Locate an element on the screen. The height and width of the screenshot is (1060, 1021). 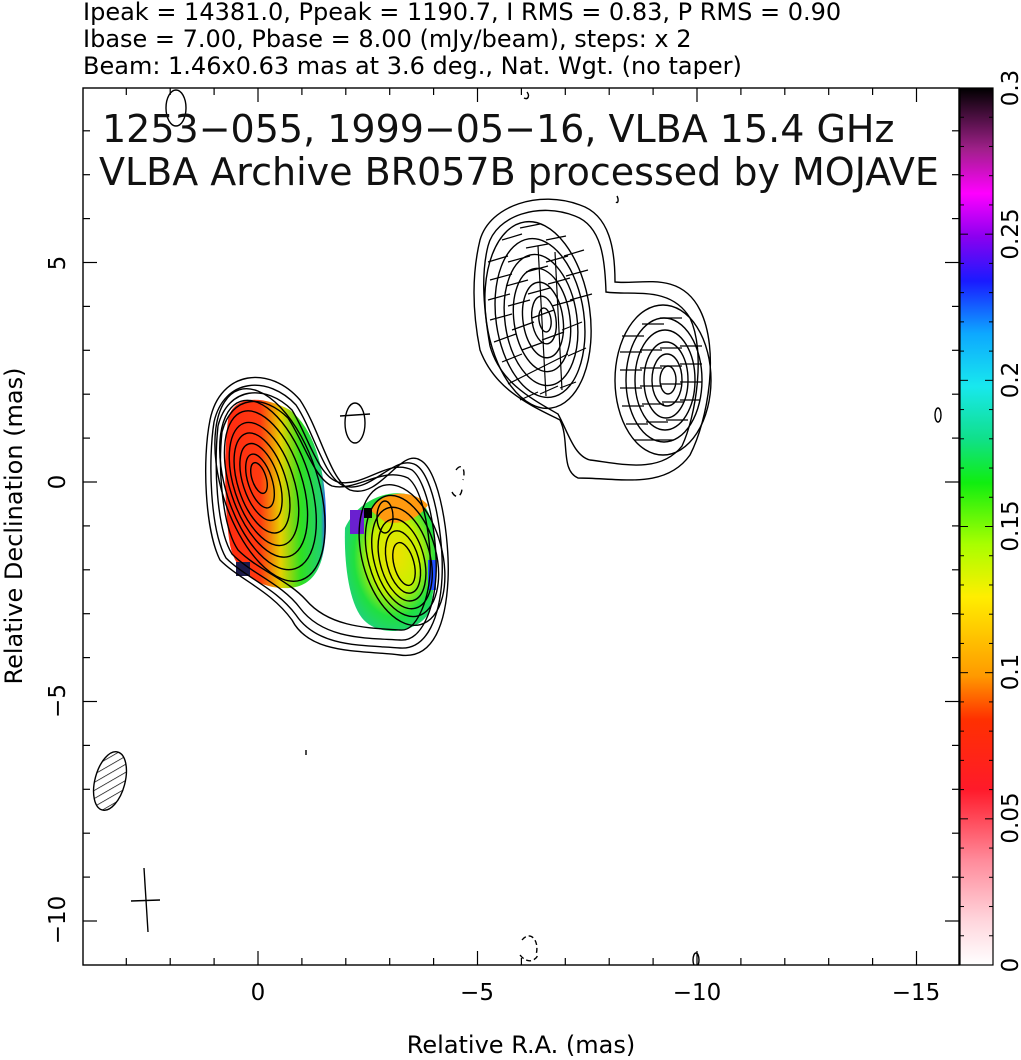
jet-component-contours is located at coordinates (592, 339).